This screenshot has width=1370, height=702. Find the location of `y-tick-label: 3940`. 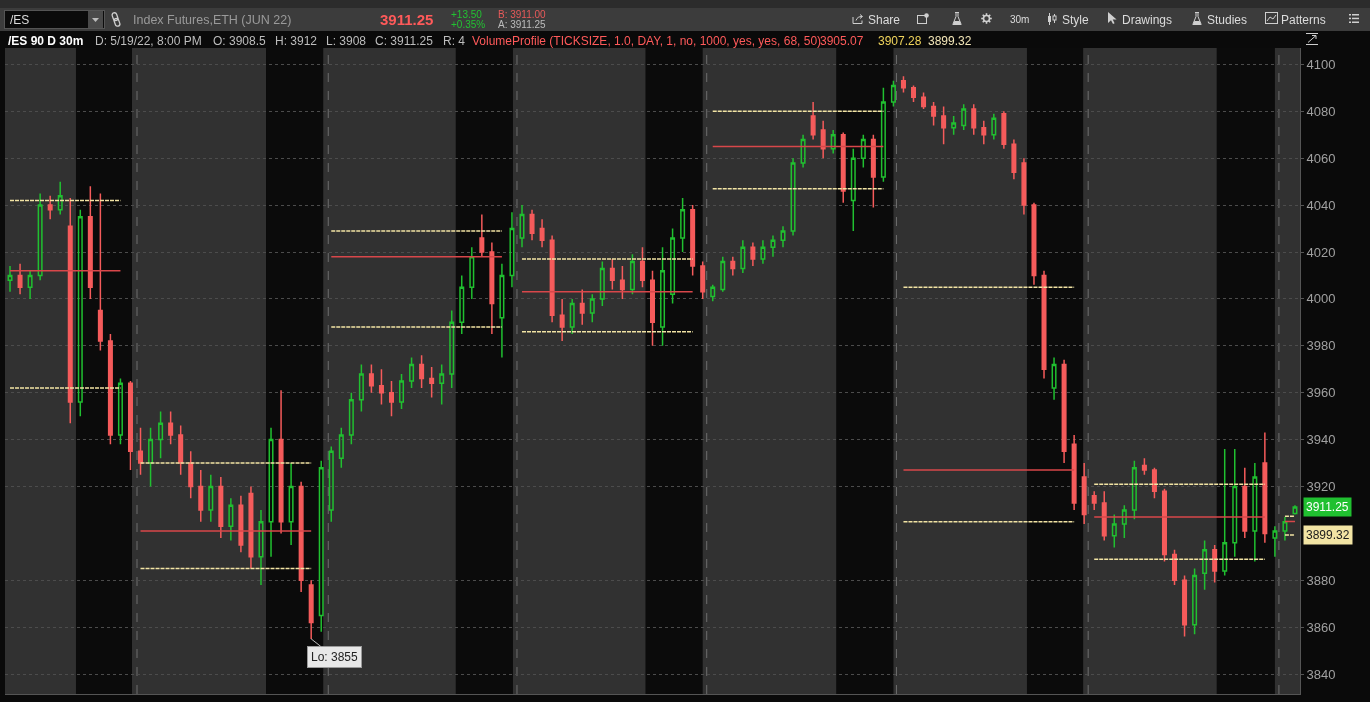

y-tick-label: 3940 is located at coordinates (1321, 440).